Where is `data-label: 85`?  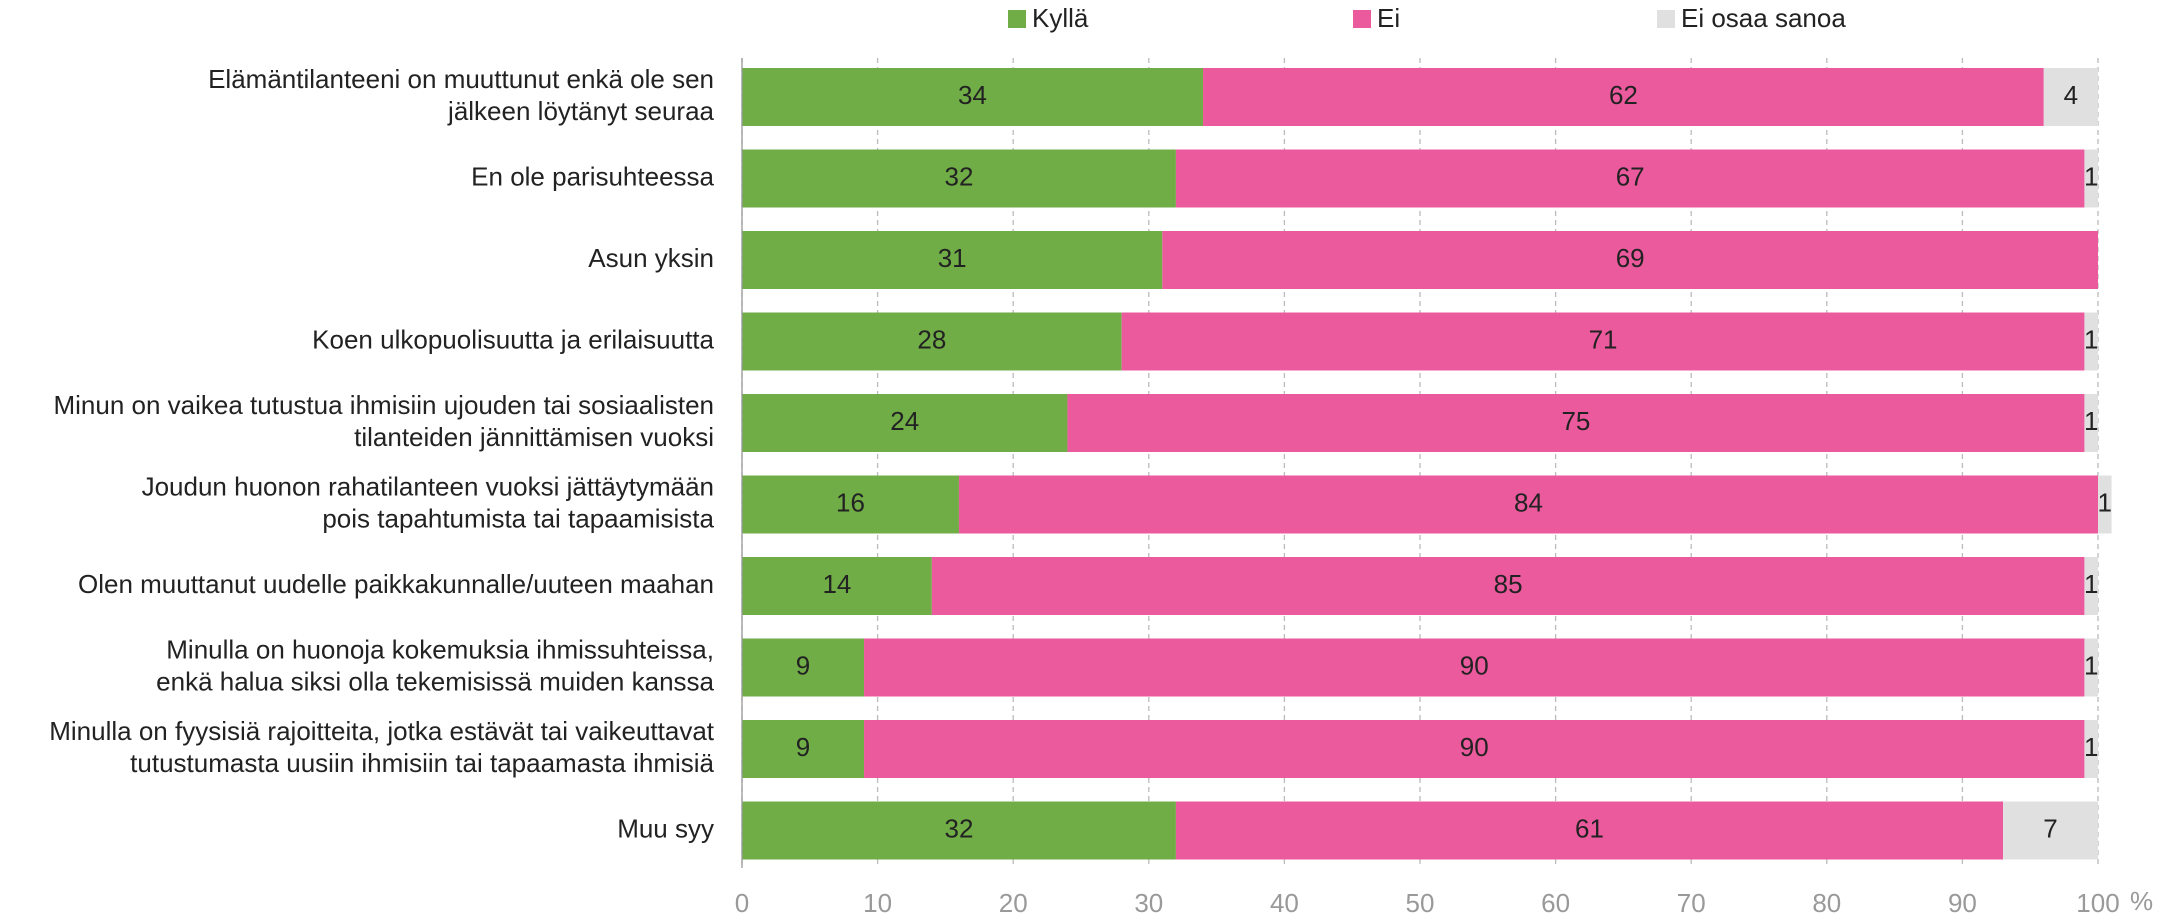
data-label: 85 is located at coordinates (1508, 584).